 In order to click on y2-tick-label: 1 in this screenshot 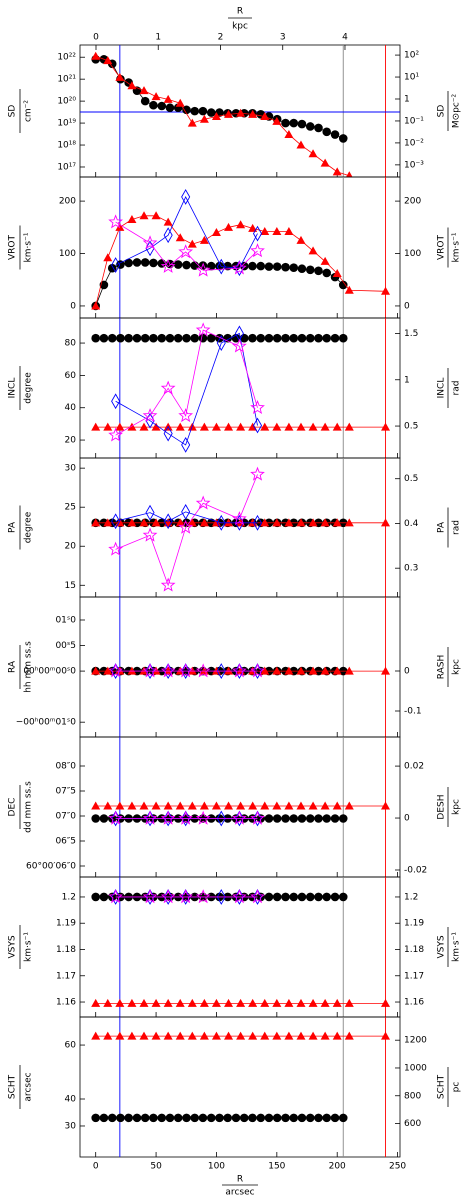, I will do `click(407, 380)`.